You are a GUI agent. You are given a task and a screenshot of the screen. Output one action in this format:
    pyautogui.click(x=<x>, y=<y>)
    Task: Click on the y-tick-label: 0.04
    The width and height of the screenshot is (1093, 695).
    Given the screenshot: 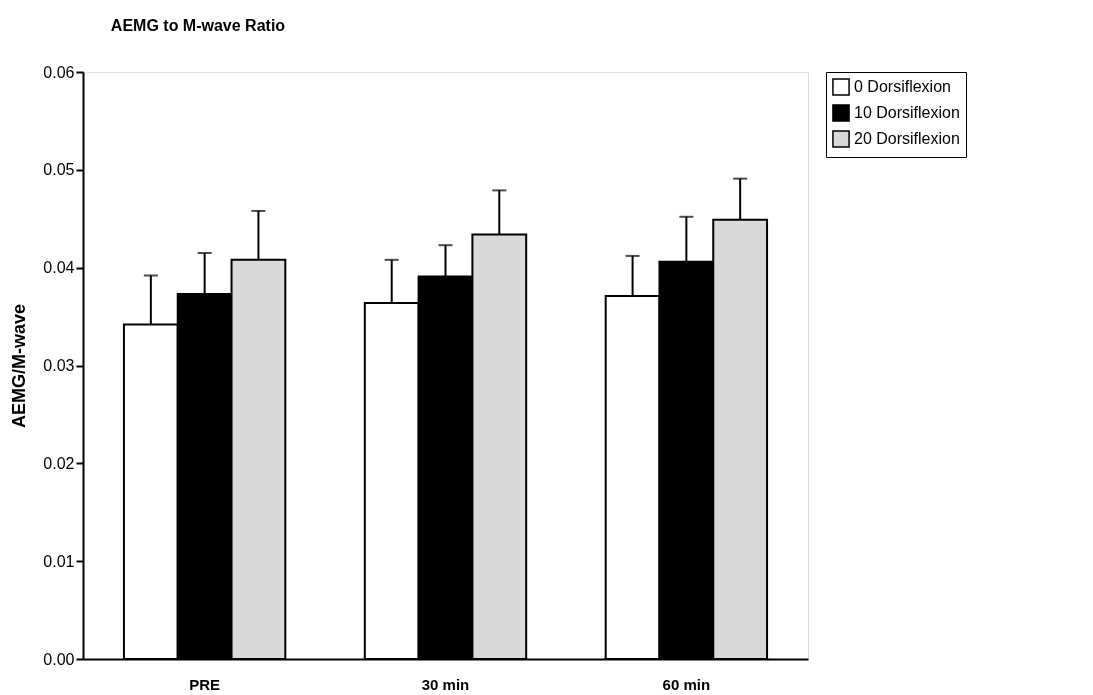 What is the action you would take?
    pyautogui.click(x=59, y=268)
    